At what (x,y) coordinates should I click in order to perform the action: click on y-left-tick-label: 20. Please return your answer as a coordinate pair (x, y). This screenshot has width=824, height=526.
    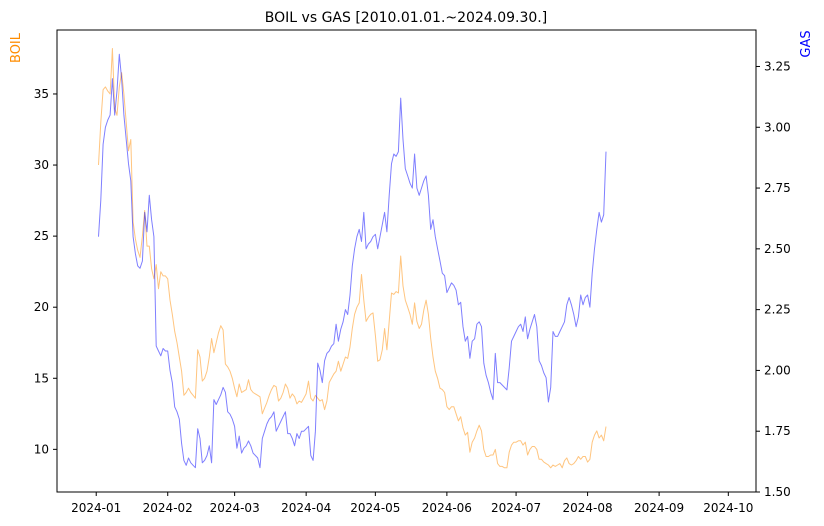
    Looking at the image, I should click on (41, 307).